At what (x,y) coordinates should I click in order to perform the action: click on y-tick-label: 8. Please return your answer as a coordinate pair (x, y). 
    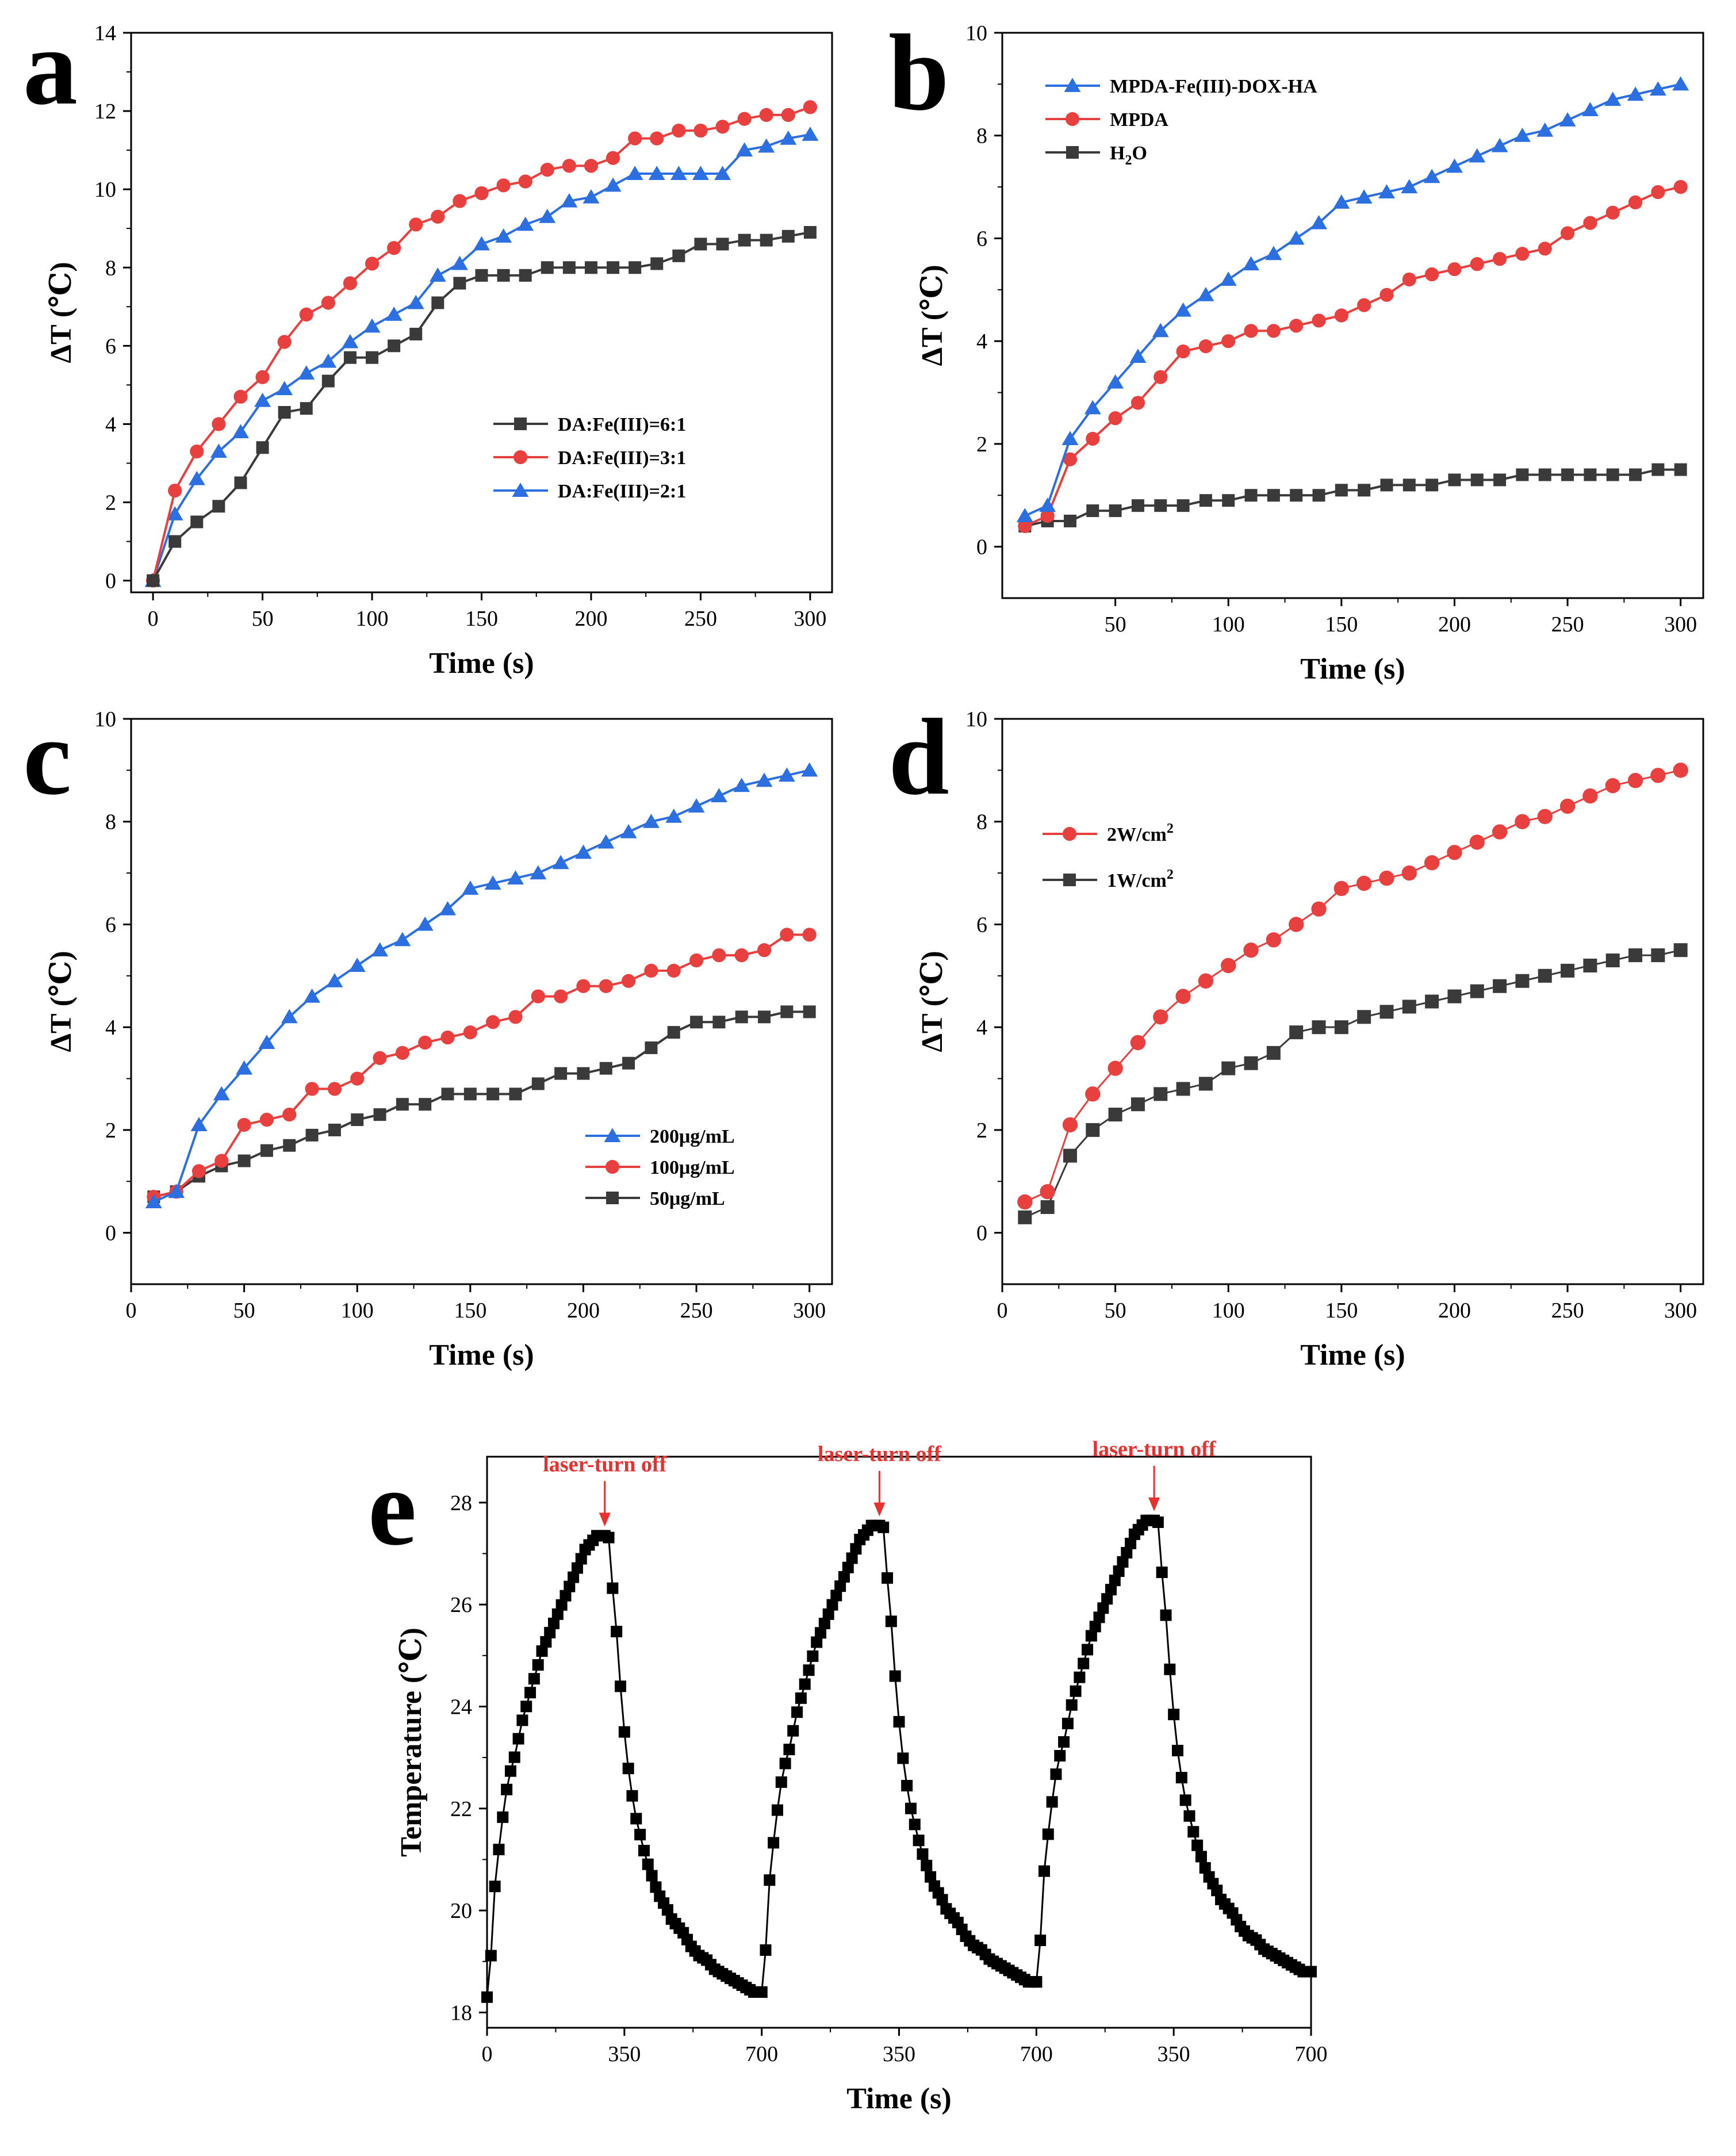
    Looking at the image, I should click on (110, 822).